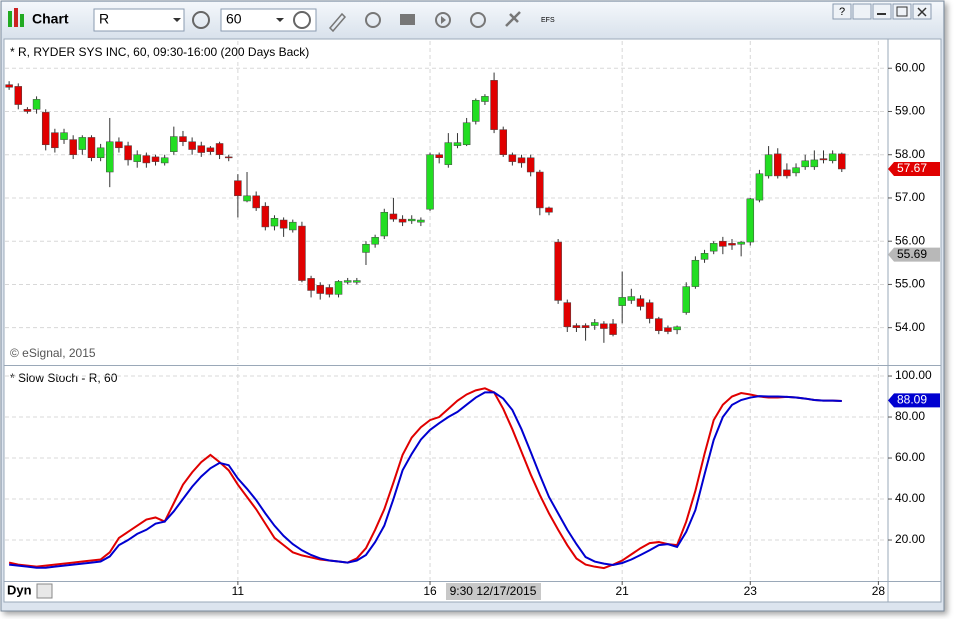  What do you see at coordinates (862, 11) in the screenshot?
I see `pin-button` at bounding box center [862, 11].